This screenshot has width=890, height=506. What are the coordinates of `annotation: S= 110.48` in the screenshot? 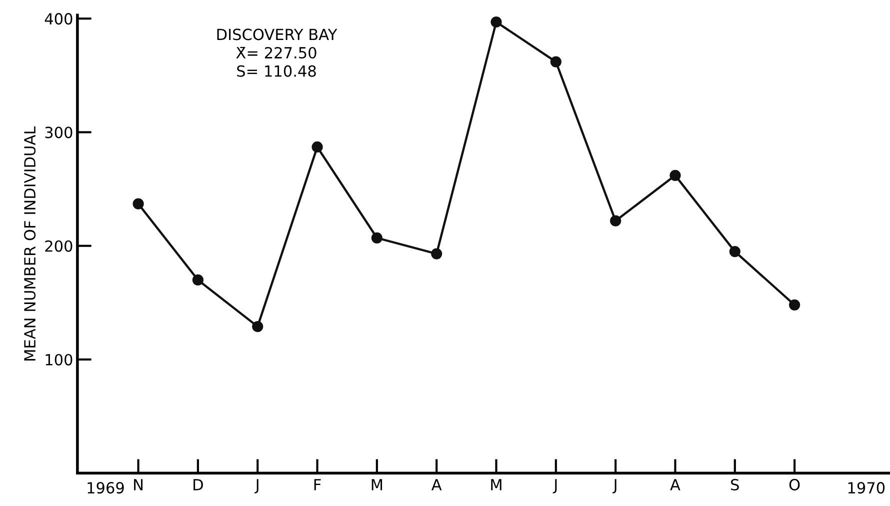 It's located at (276, 71).